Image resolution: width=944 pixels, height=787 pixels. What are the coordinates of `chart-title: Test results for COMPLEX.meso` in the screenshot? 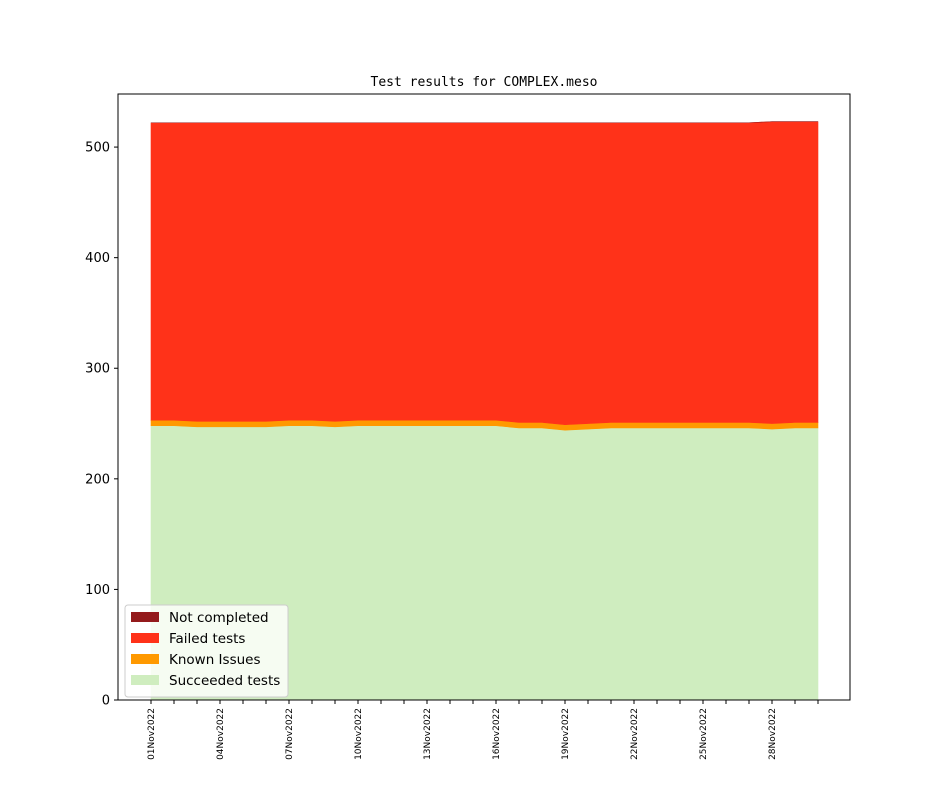 It's located at (484, 82).